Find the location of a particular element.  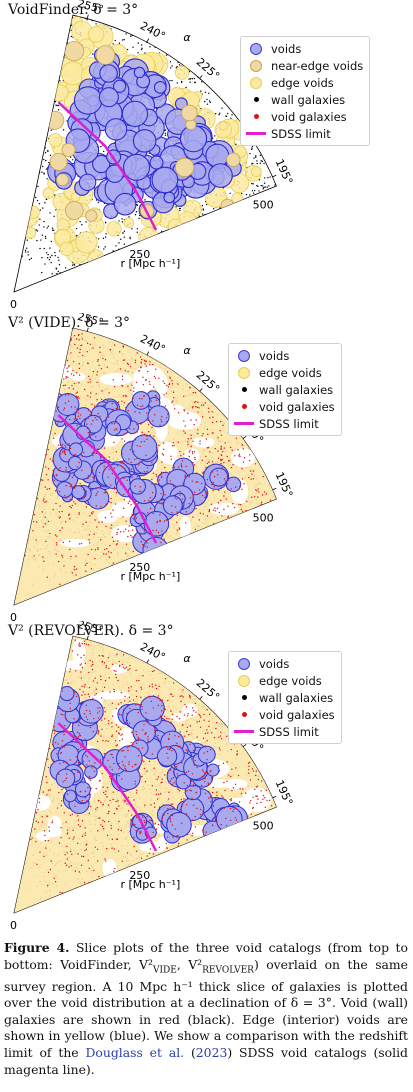

panel-title: VoidFinder. δ = 3° is located at coordinates (73, 10).